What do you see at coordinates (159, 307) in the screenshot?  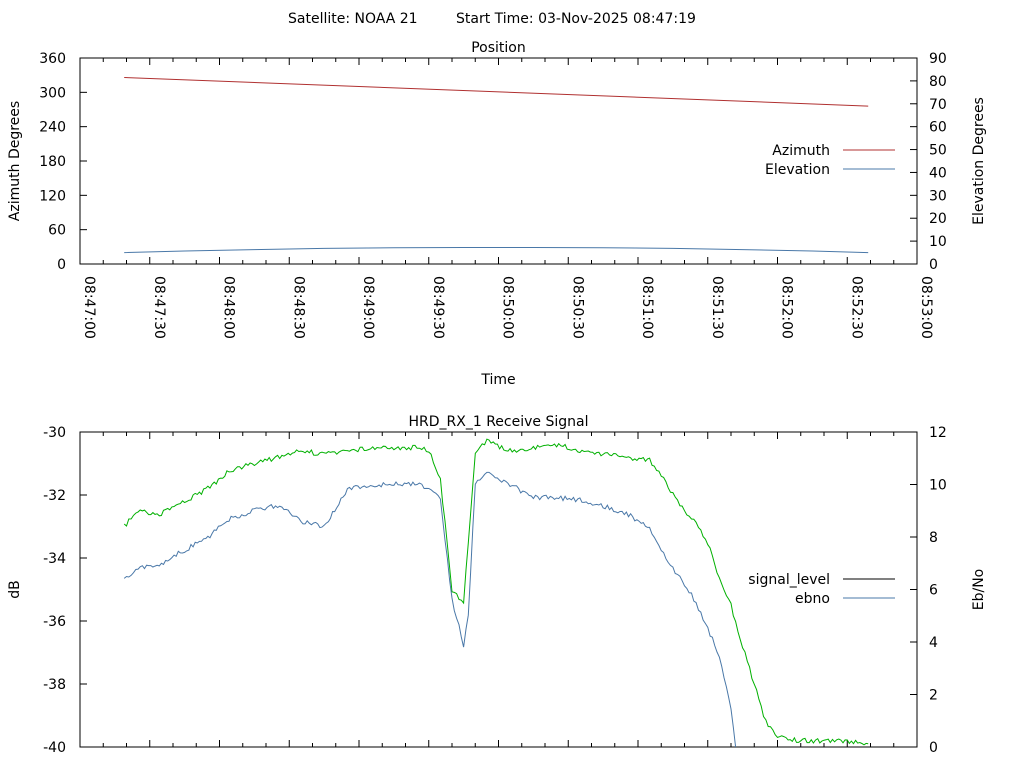 I see `x-tick-label: 08:47:30` at bounding box center [159, 307].